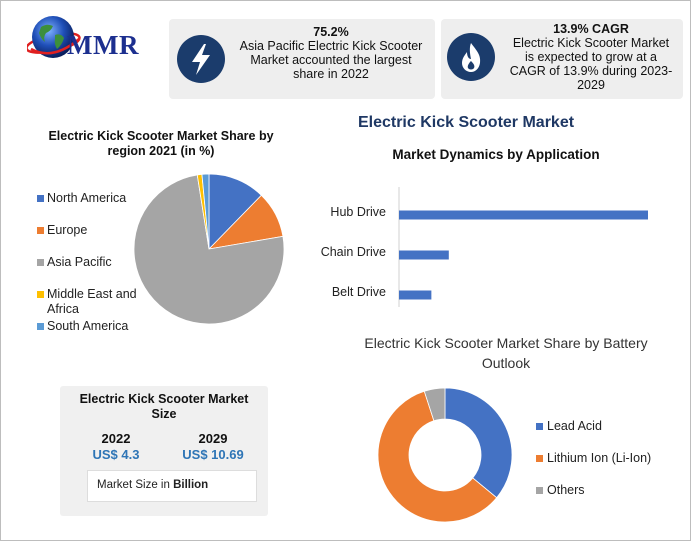  What do you see at coordinates (191, 485) in the screenshot?
I see `market-size-note-unit: Billion` at bounding box center [191, 485].